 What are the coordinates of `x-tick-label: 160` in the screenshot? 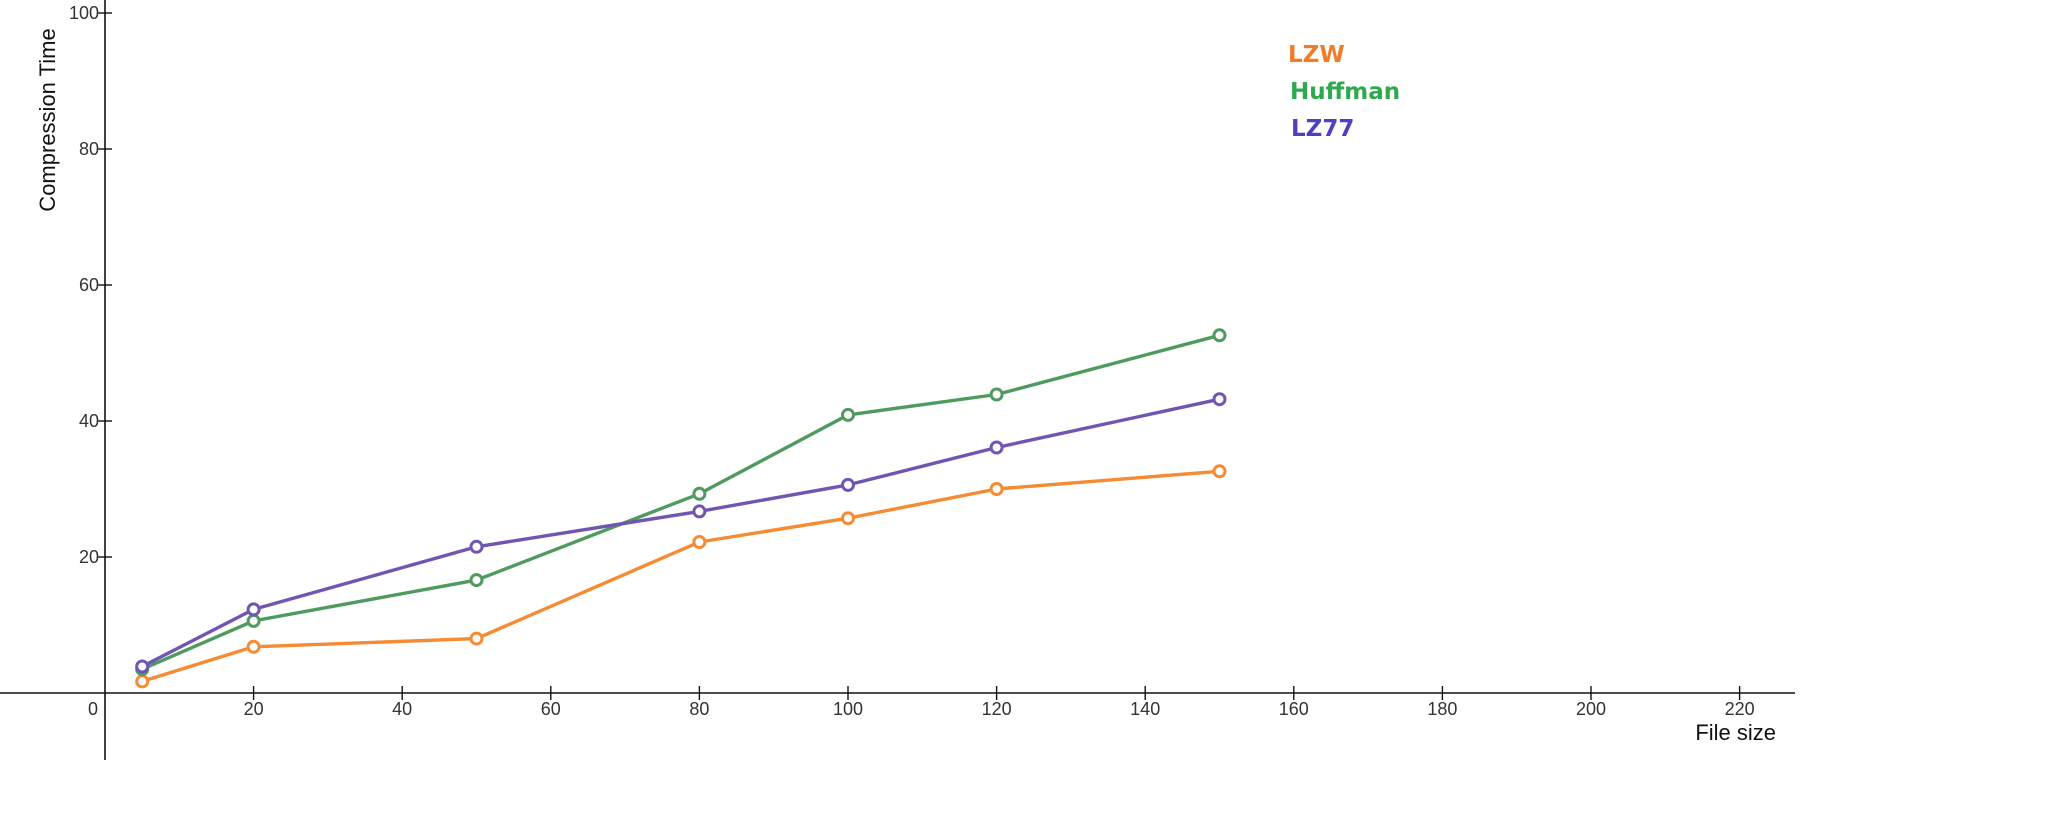 It's located at (1294, 709).